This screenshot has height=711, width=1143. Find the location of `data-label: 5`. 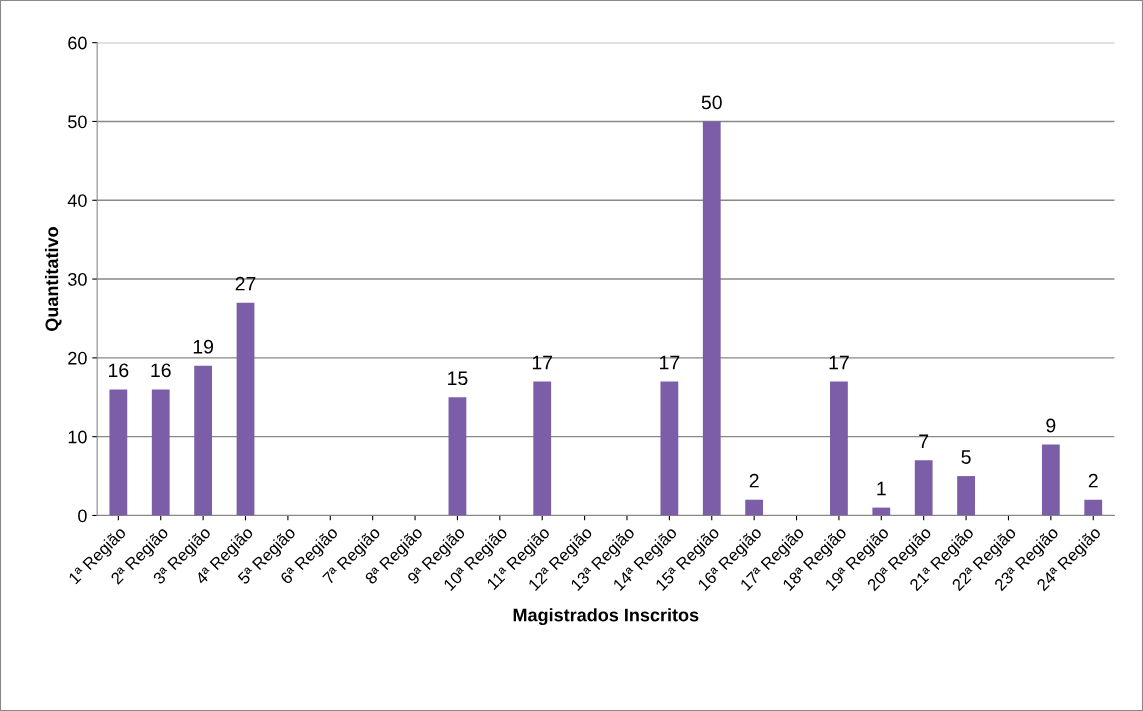

data-label: 5 is located at coordinates (966, 457).